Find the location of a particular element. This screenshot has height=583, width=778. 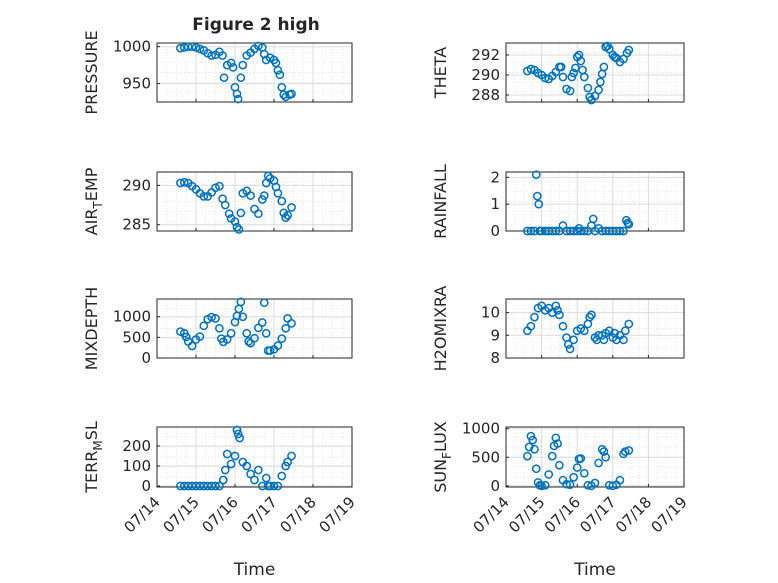

y-tick-label: 1 is located at coordinates (495, 204).